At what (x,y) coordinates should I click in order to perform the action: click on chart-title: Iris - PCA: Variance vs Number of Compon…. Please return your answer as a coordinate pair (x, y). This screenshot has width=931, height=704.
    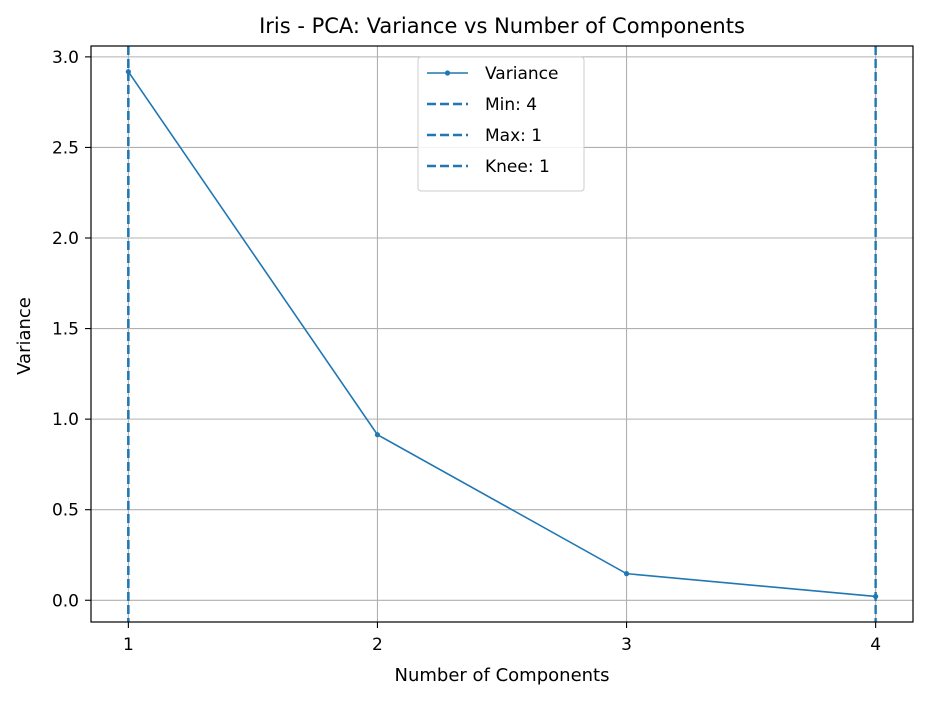
    Looking at the image, I should click on (502, 26).